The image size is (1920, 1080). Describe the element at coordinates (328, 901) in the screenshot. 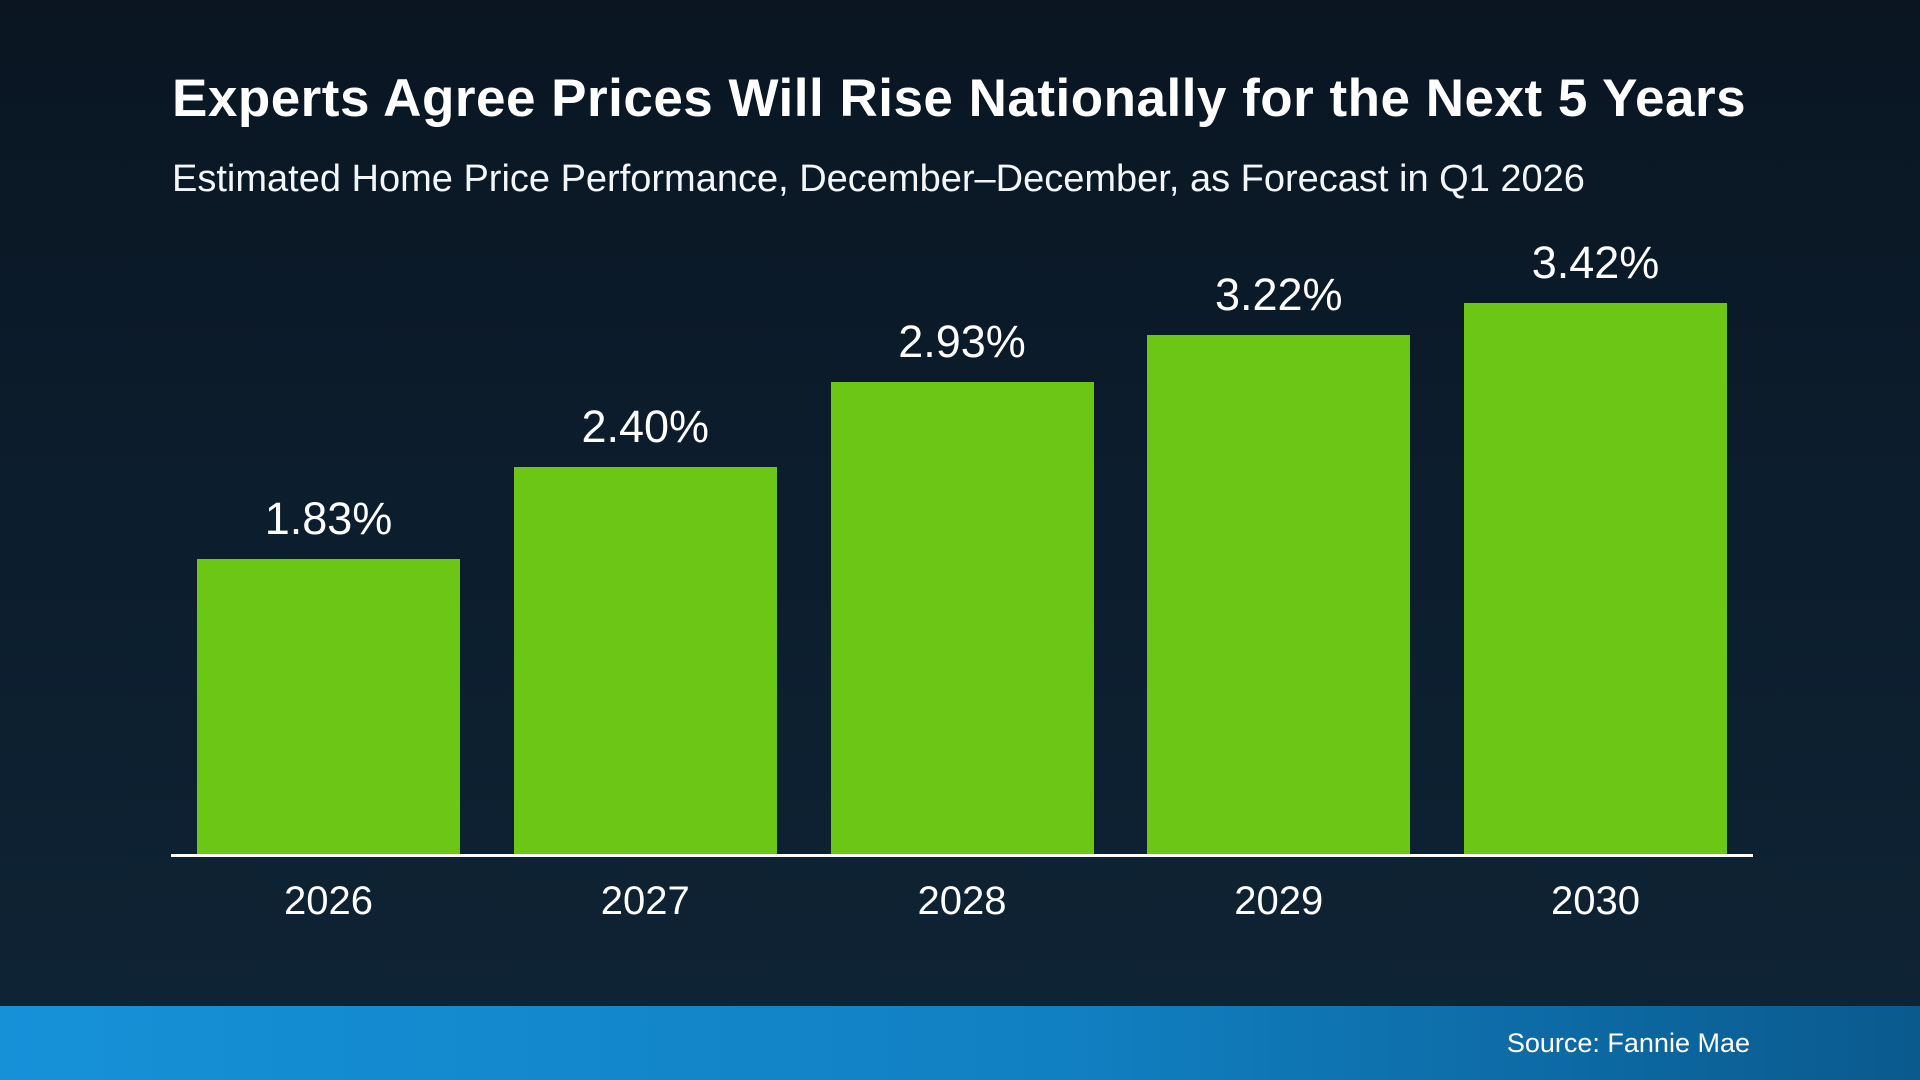

I see `x-axis-tick-label: 2026` at that location.